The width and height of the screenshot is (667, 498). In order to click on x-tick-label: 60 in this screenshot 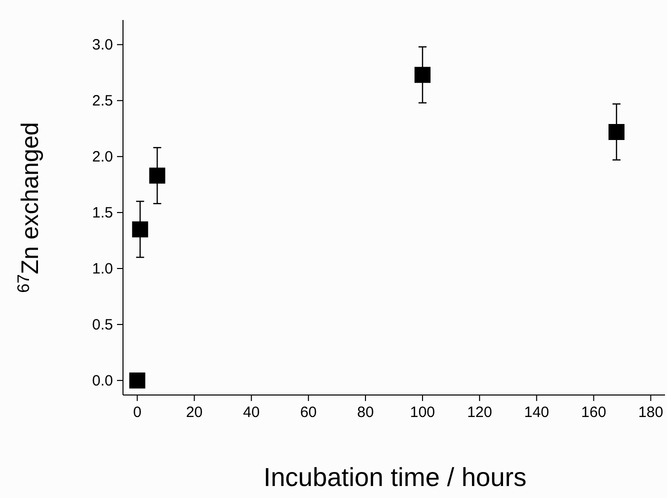, I will do `click(308, 412)`.